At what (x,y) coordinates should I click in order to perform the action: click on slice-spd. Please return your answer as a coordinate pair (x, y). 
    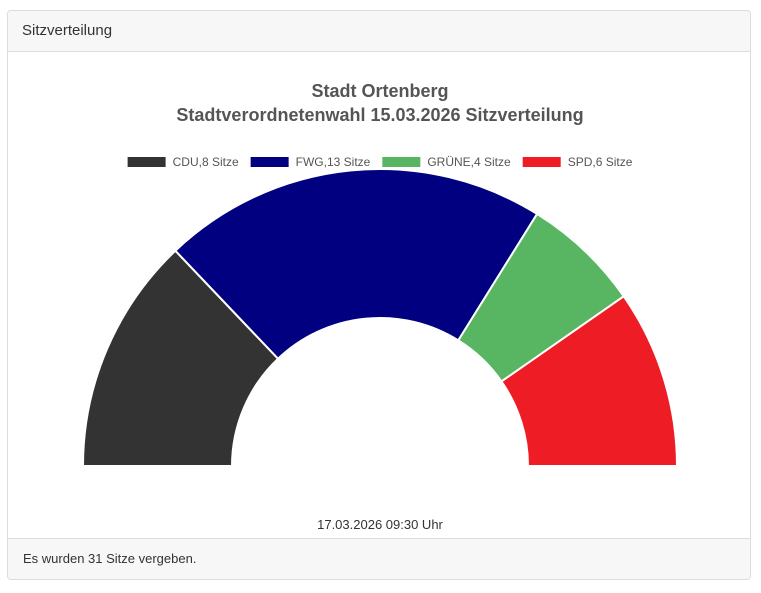
    Looking at the image, I should click on (589, 381).